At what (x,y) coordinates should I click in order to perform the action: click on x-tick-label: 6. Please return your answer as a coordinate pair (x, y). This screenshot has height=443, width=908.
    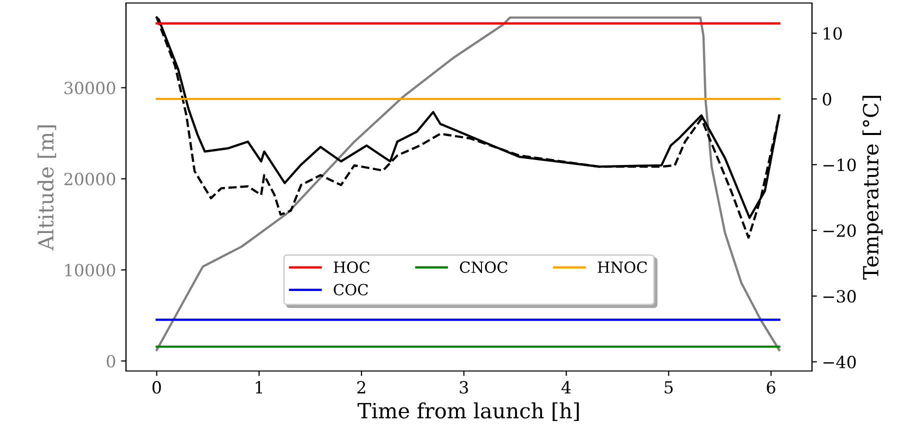
    Looking at the image, I should click on (771, 387).